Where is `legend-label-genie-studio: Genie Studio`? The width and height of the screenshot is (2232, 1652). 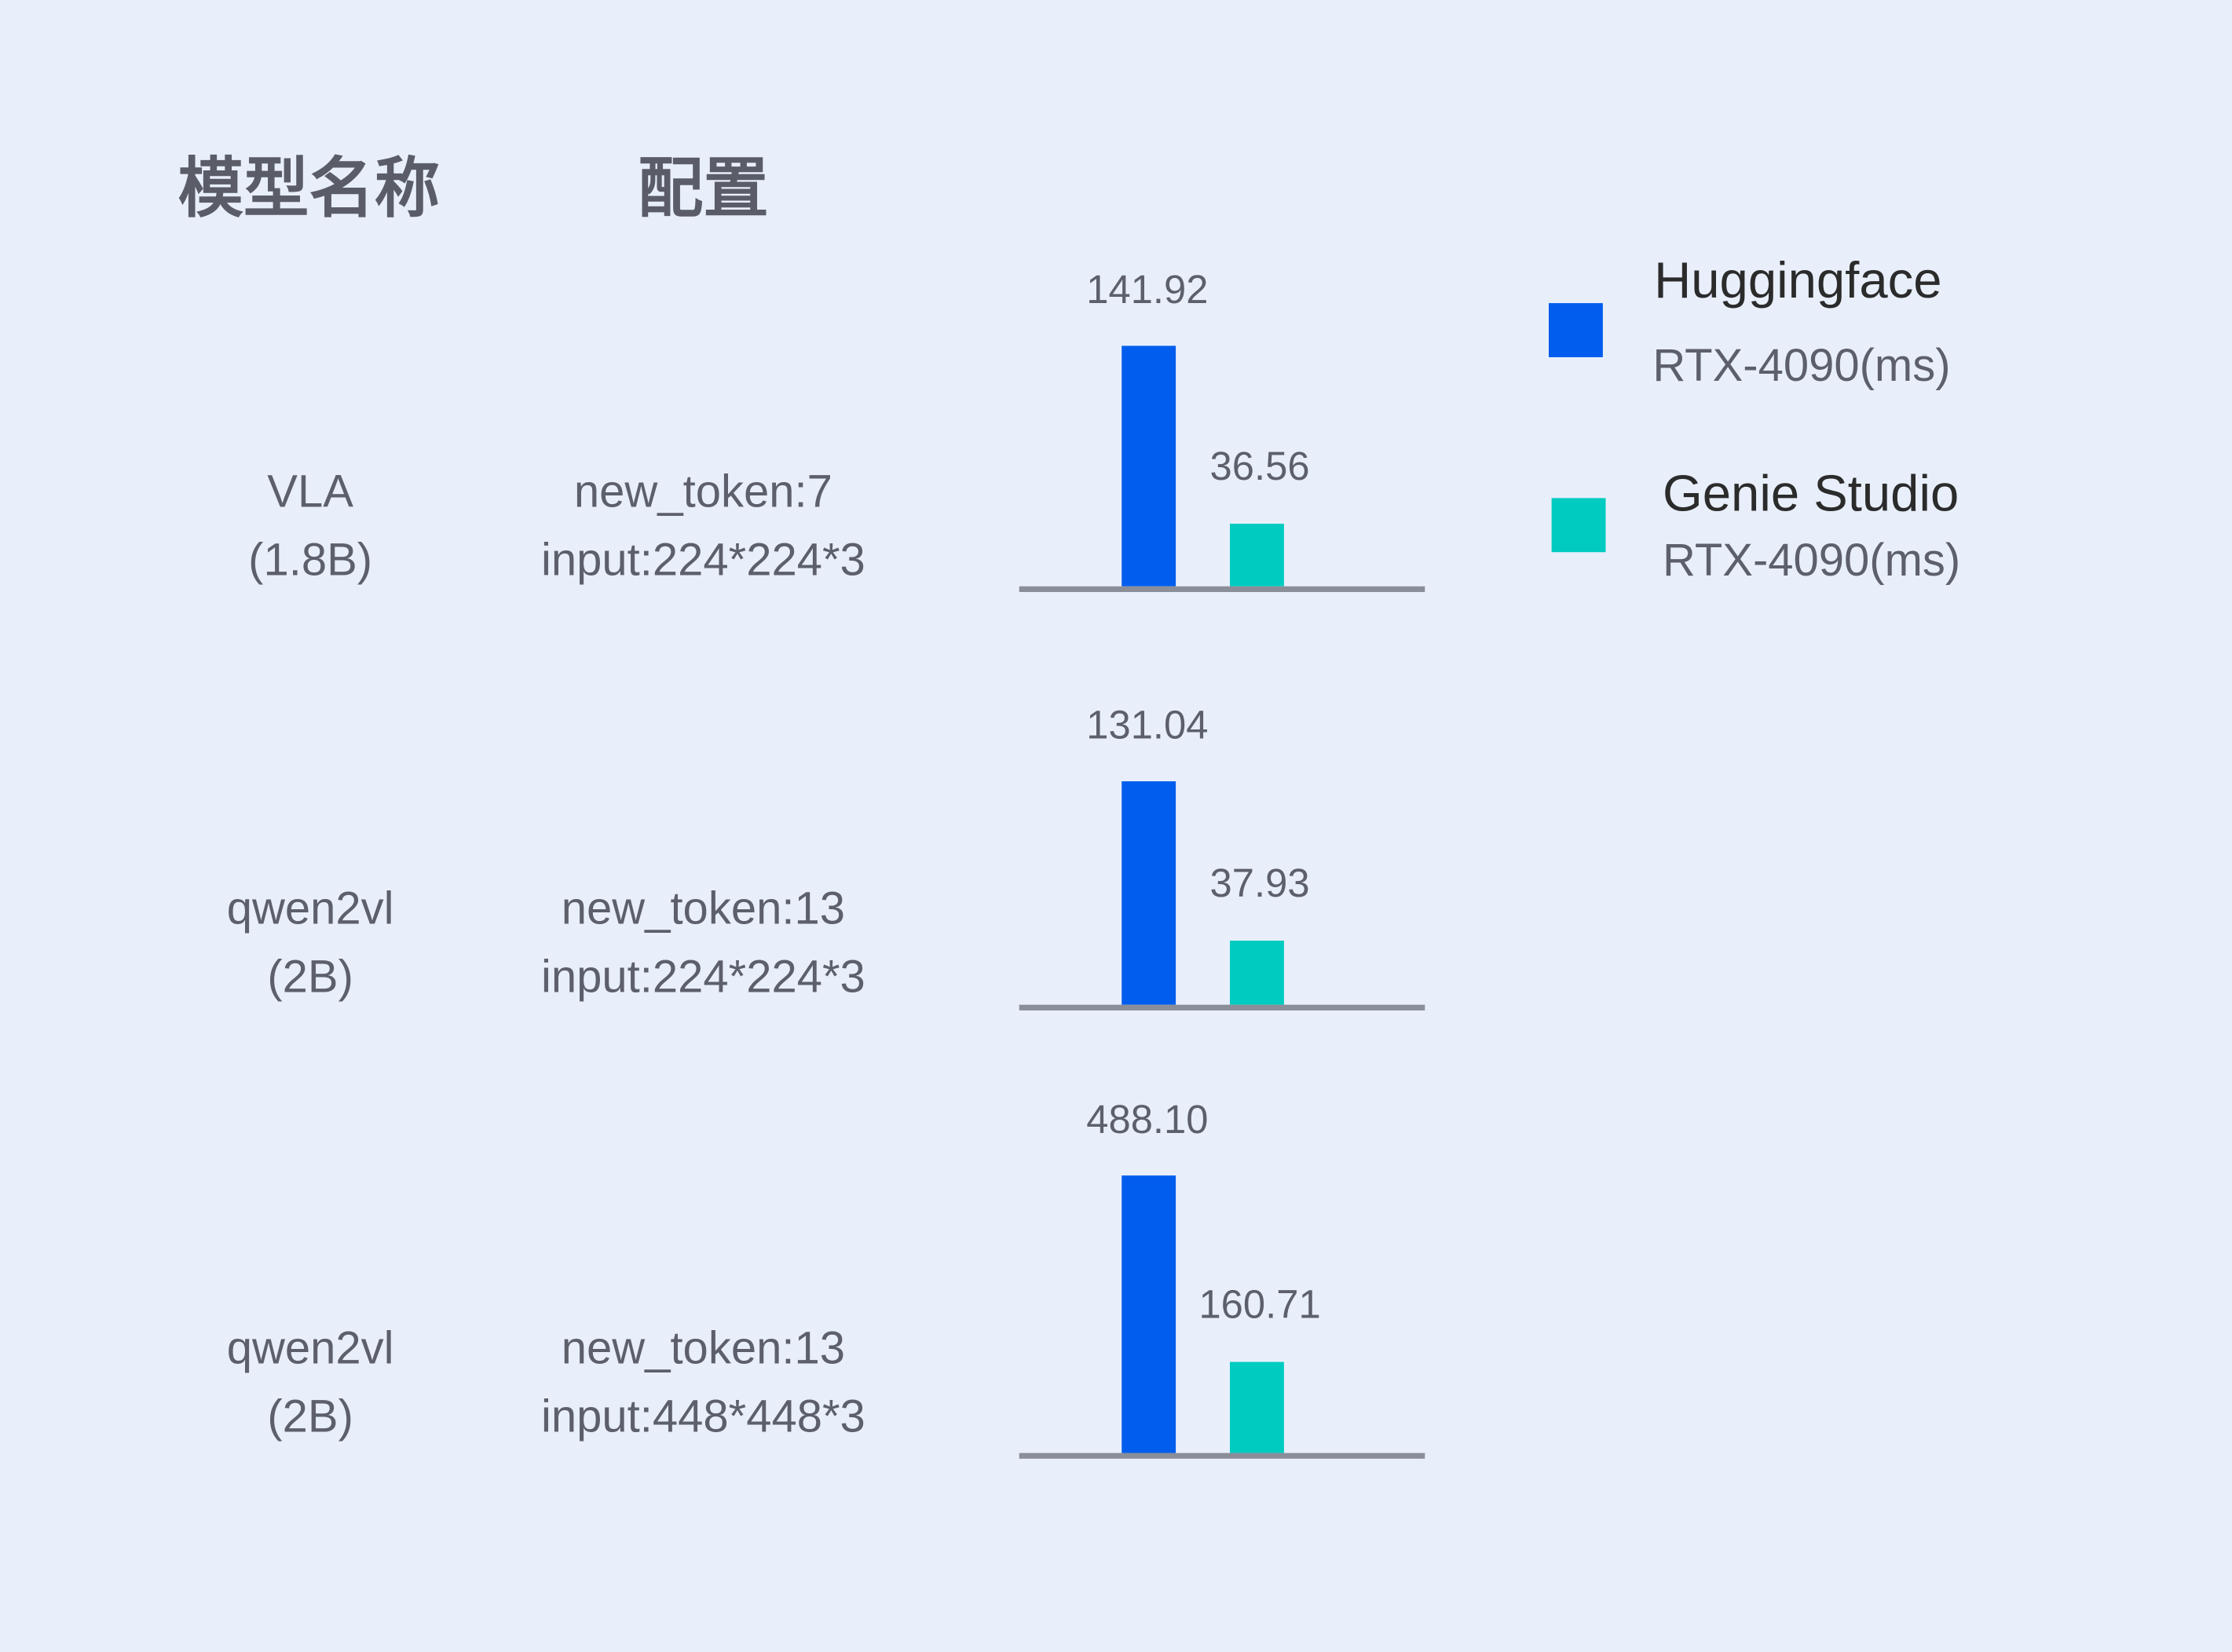
legend-label-genie-studio: Genie Studio is located at coordinates (1811, 493).